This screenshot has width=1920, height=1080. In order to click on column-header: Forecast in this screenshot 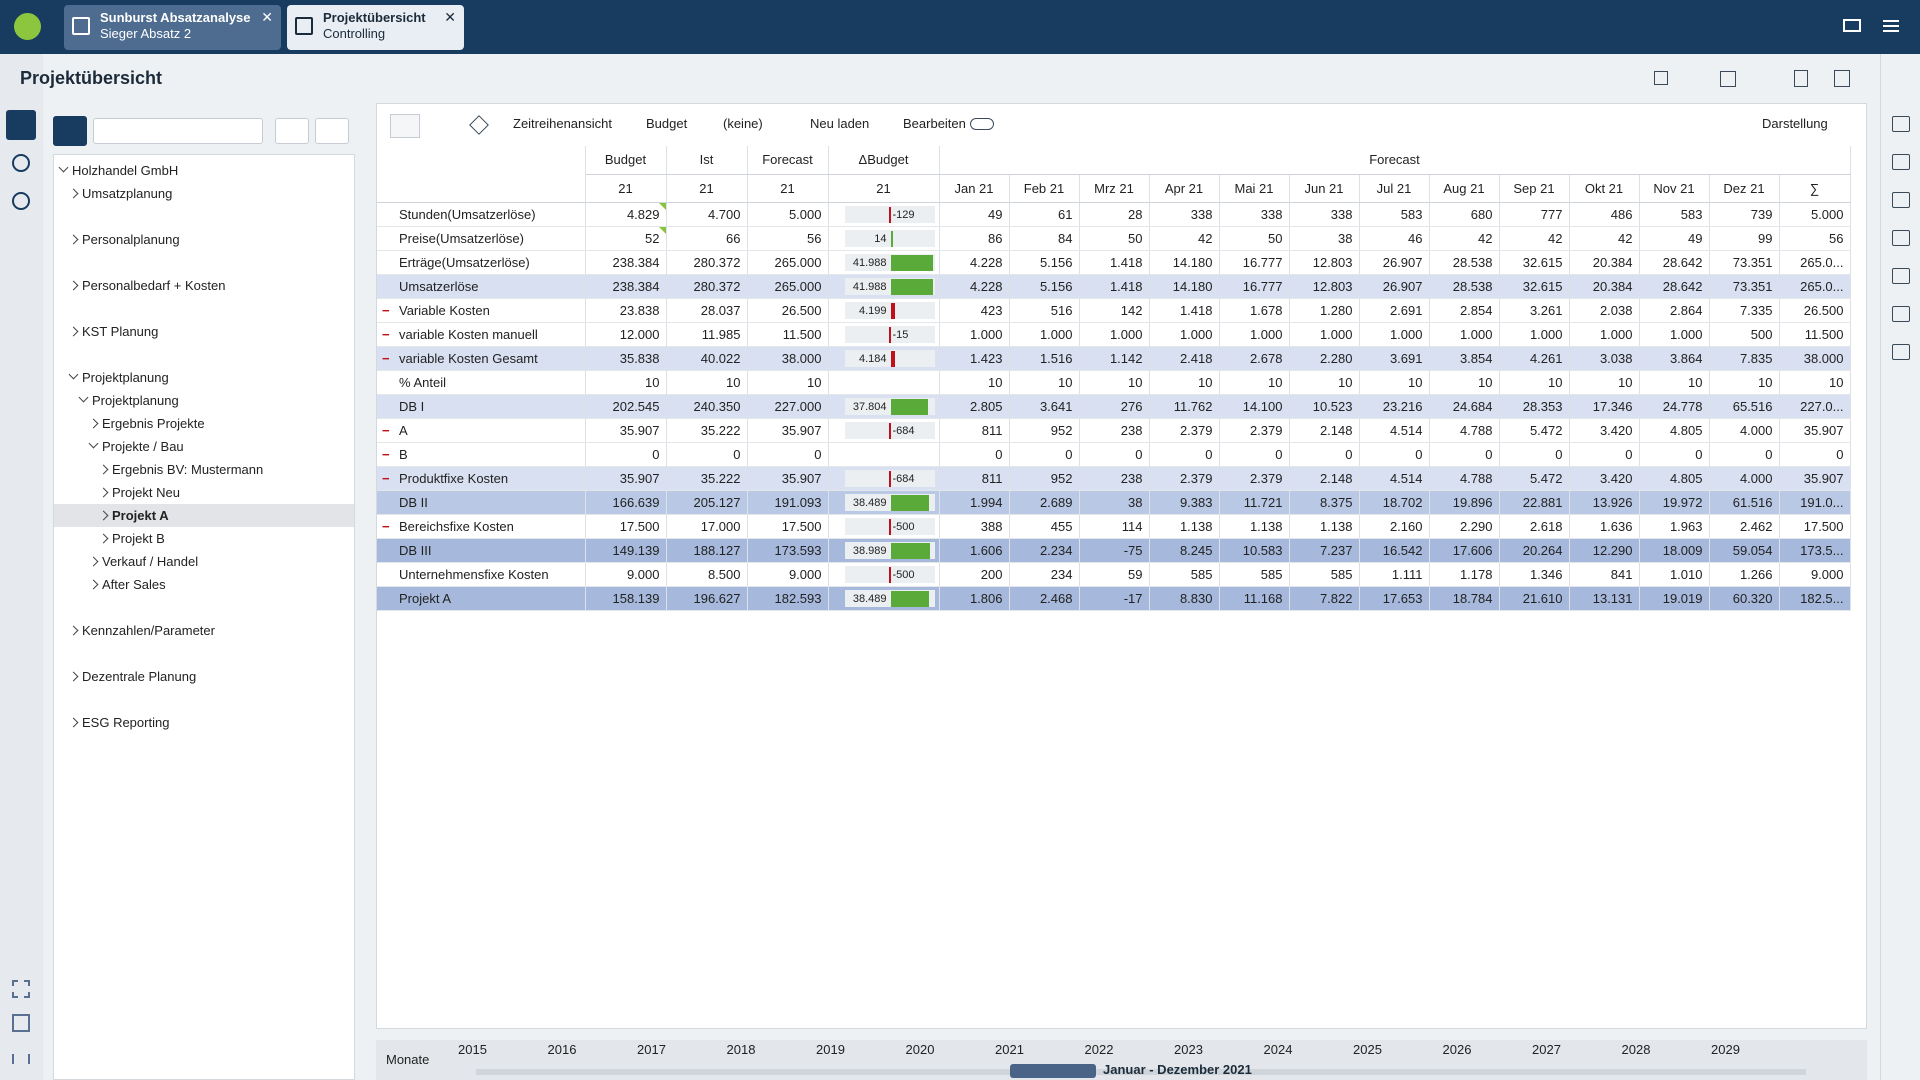, I will do `click(788, 160)`.